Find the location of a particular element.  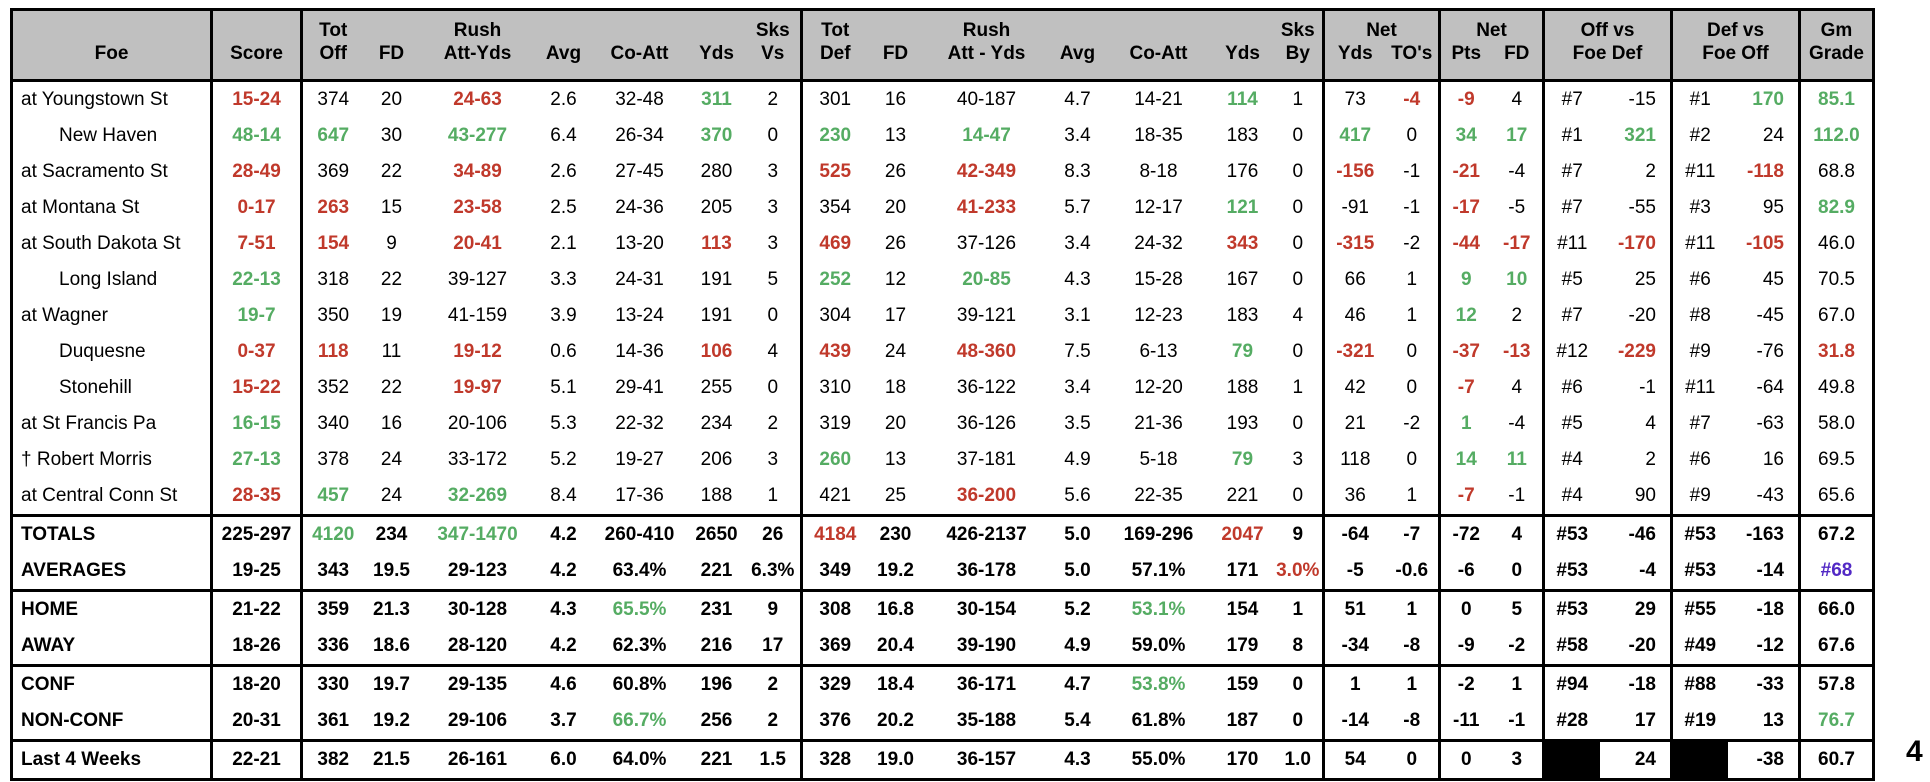

cell-gm-grade: 76.7 is located at coordinates (1836, 722).